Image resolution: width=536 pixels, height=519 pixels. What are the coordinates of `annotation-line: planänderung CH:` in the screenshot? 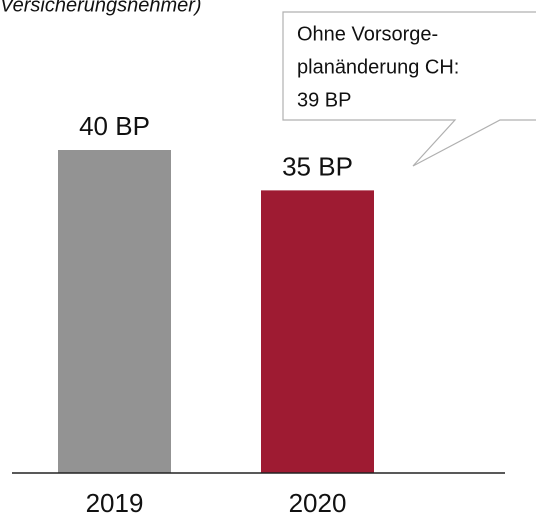 It's located at (378, 67).